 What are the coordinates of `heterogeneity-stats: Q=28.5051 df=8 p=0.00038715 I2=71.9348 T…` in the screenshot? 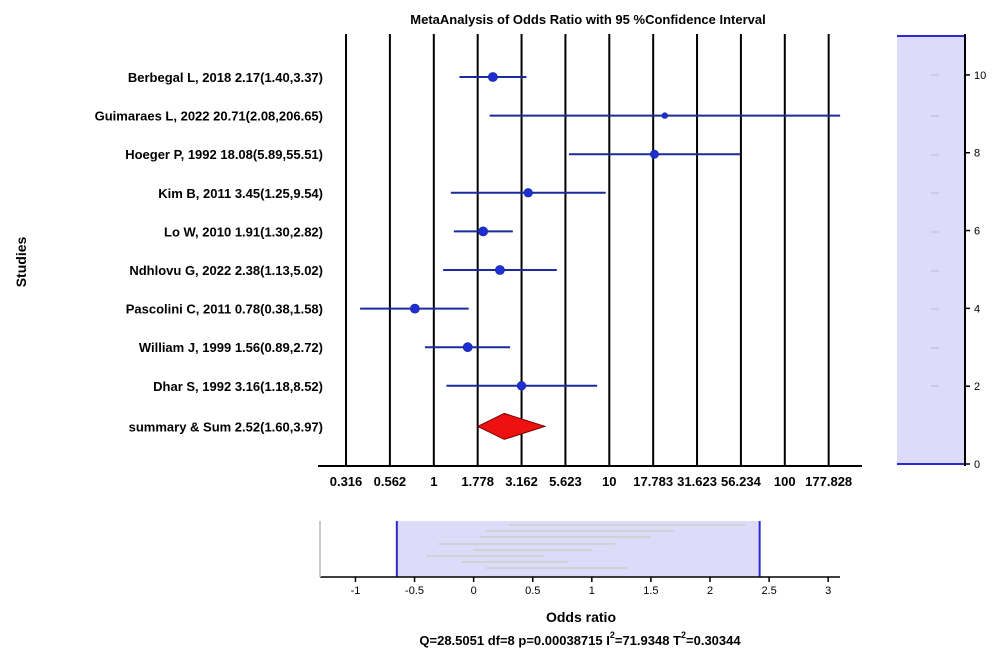 It's located at (580, 639).